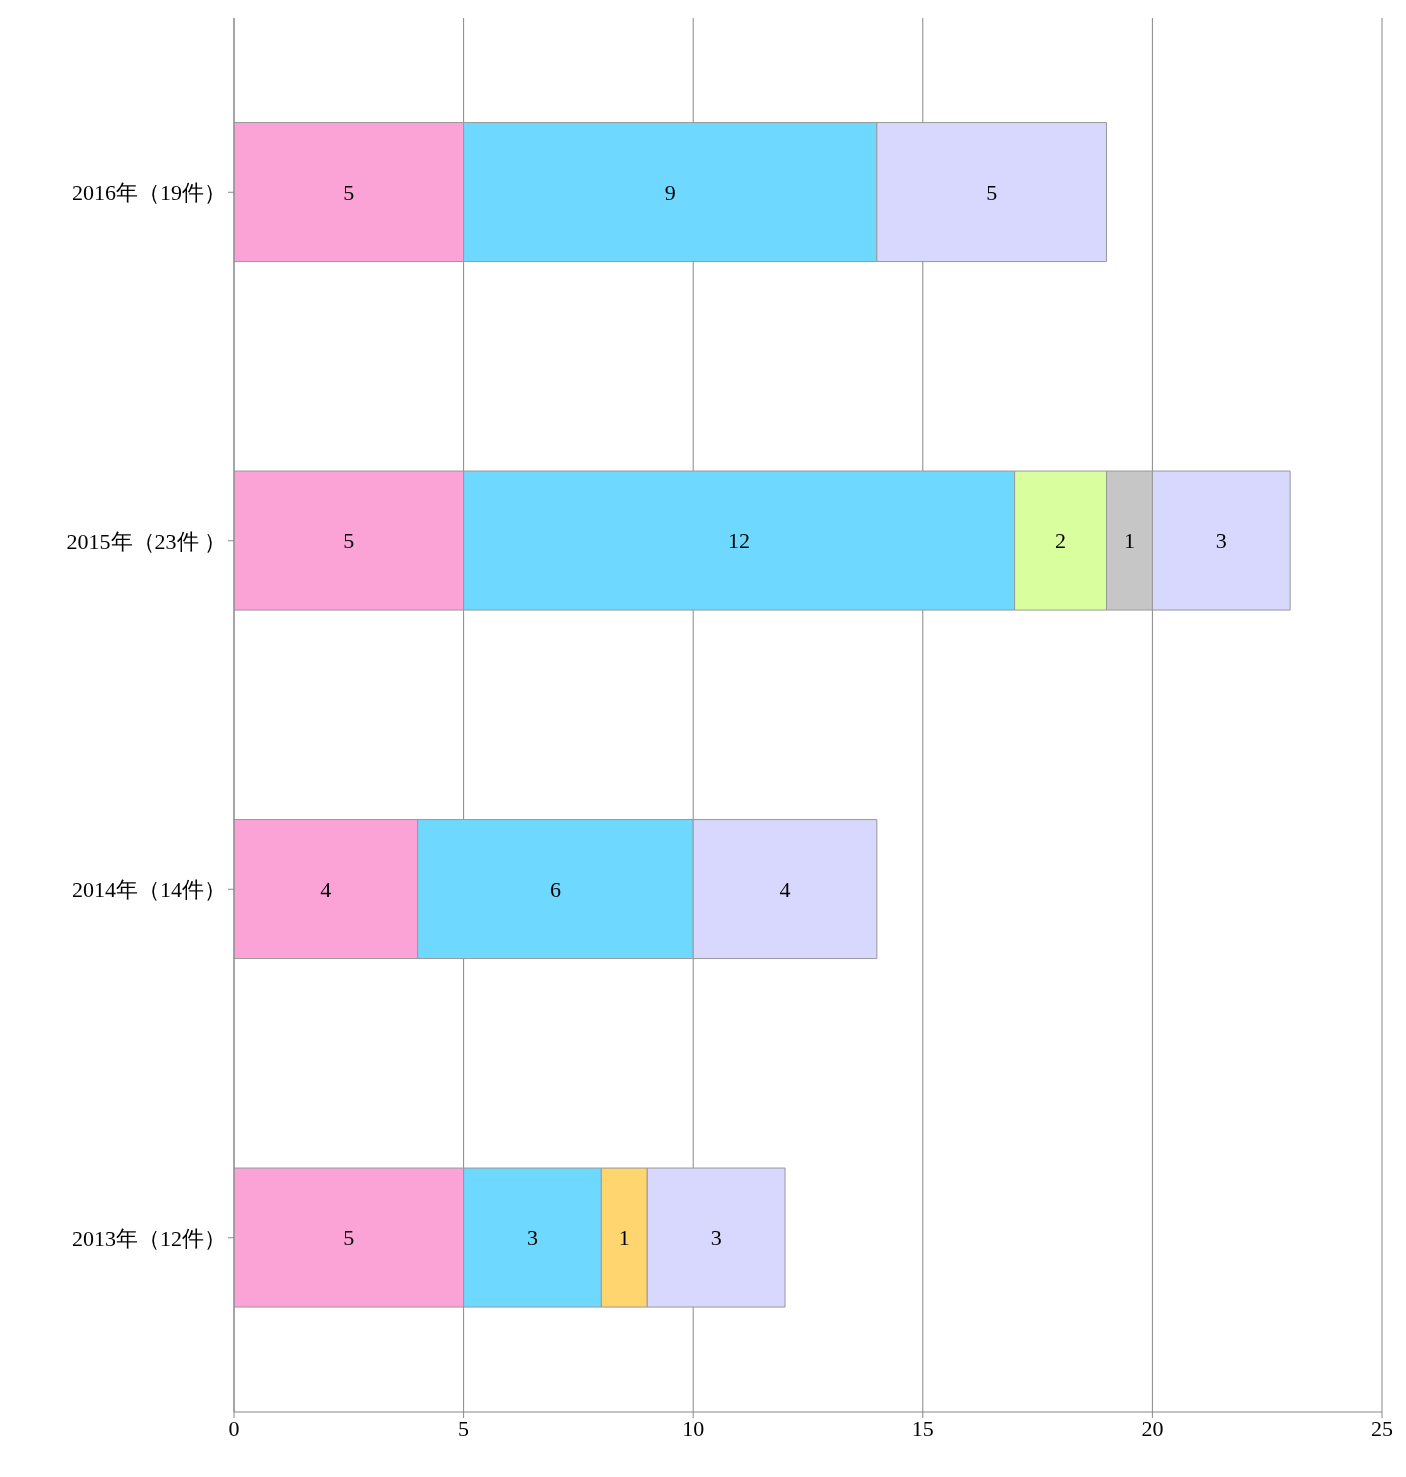  I want to click on y-tick-label: 2015年（23件 ）, so click(146, 541).